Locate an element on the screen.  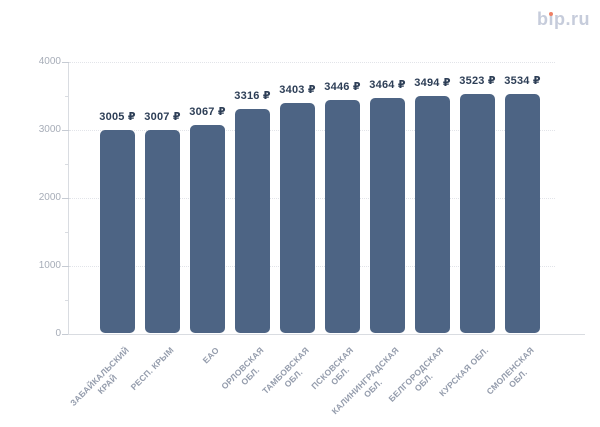
logo-text-i: ı is located at coordinates (551, 19).